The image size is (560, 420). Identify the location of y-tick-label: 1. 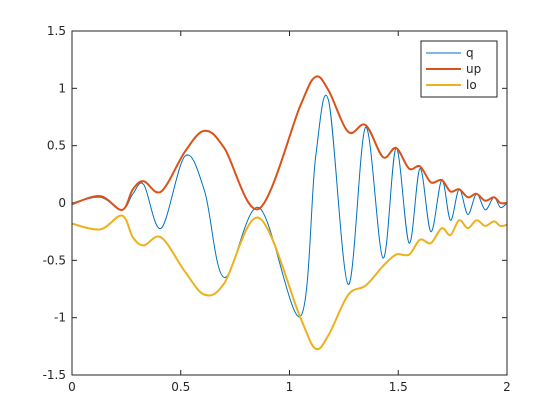
(62, 88).